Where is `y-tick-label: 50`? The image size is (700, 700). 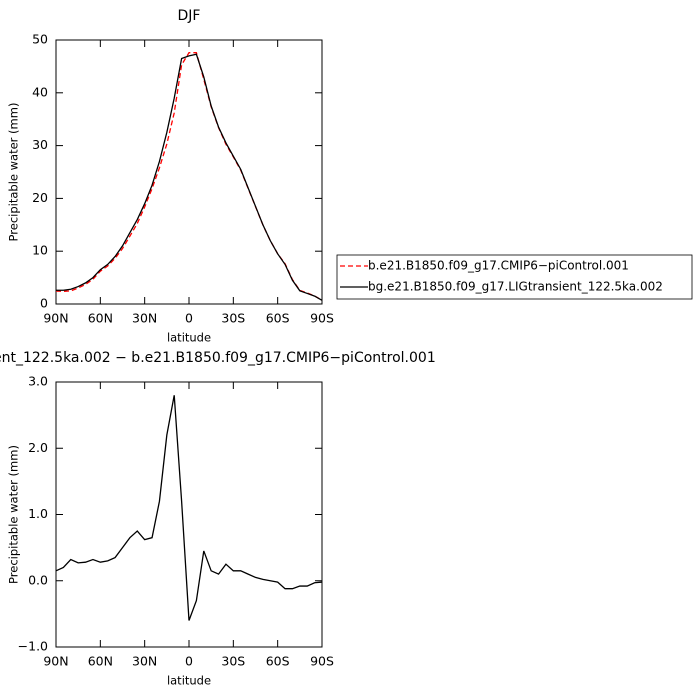 y-tick-label: 50 is located at coordinates (40, 39).